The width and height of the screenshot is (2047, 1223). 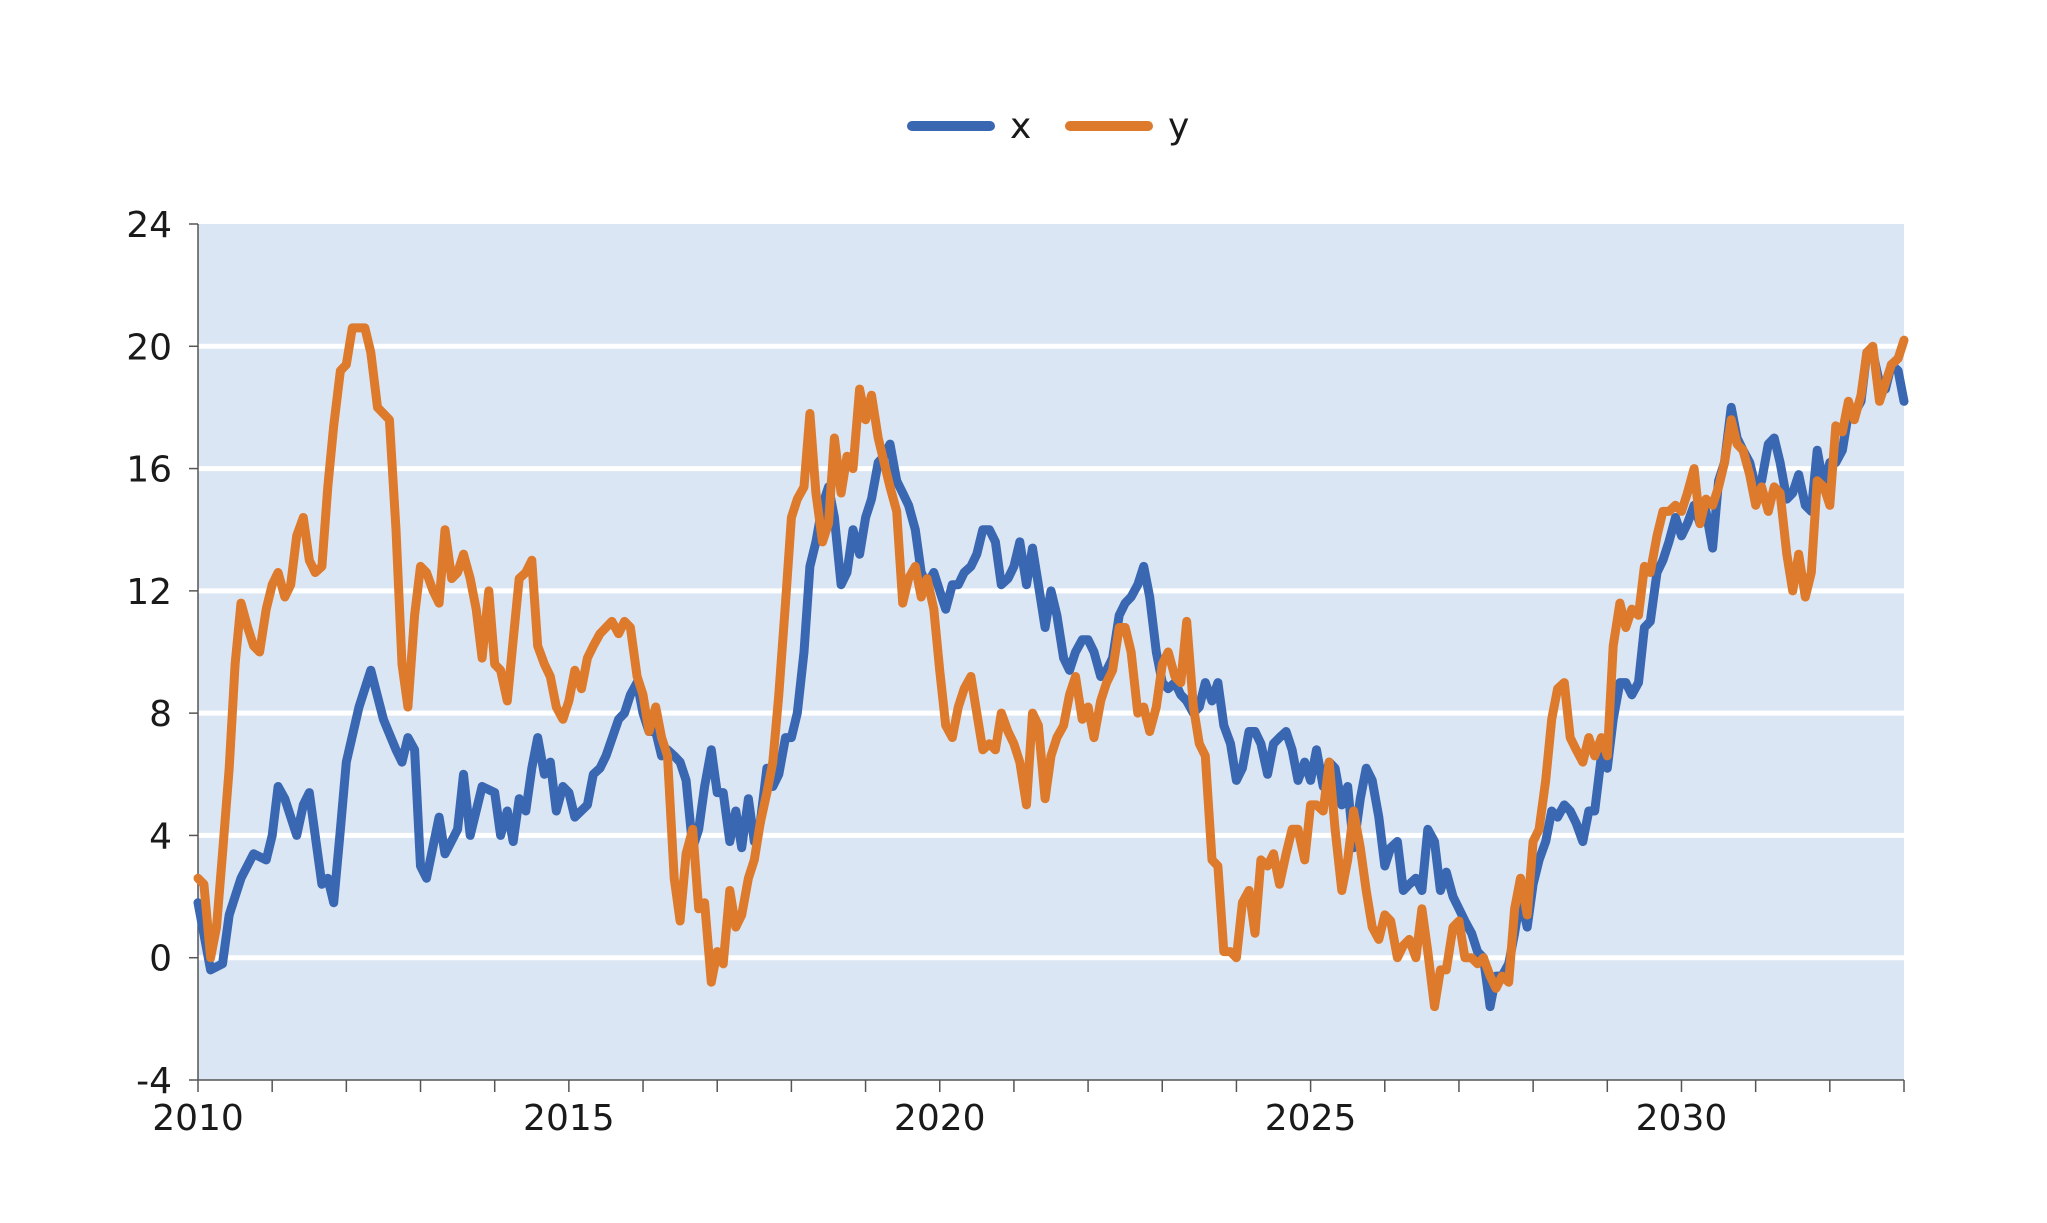 I want to click on legend-item-y: y, so click(x=1127, y=126).